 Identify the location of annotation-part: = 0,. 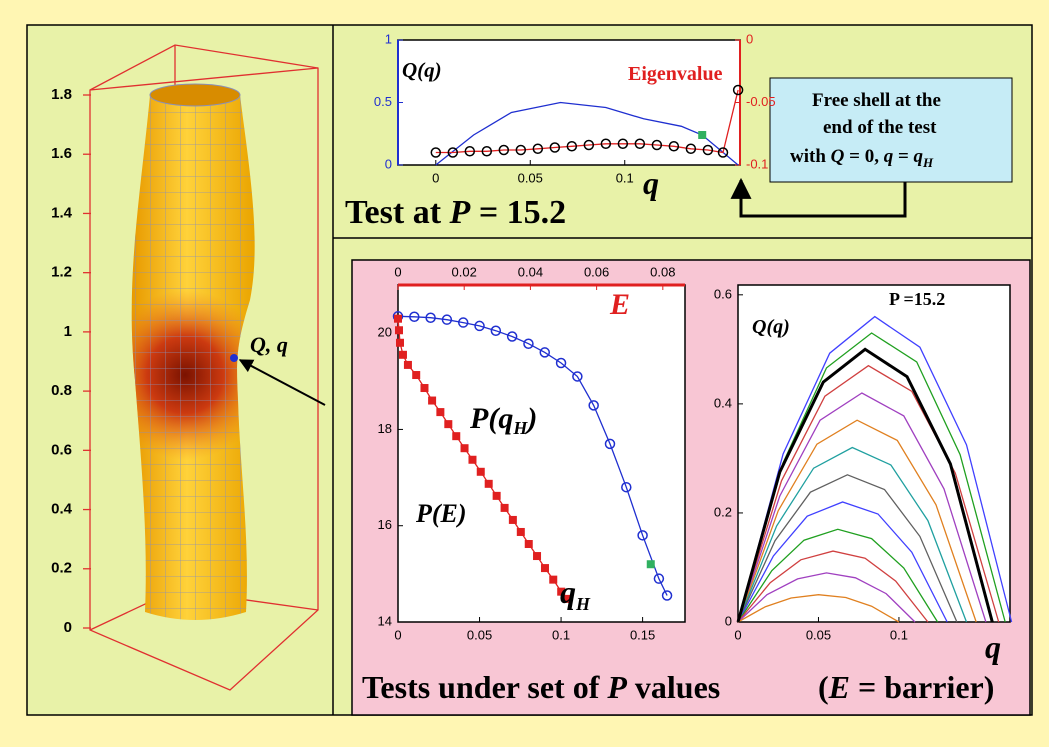
(863, 156).